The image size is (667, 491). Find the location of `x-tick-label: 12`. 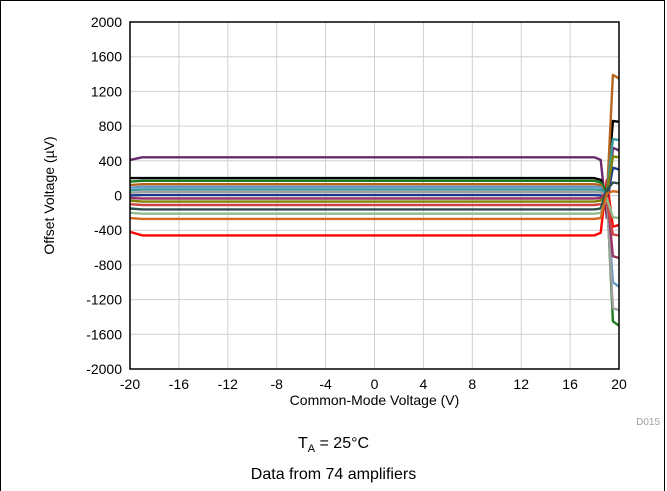

x-tick-label: 12 is located at coordinates (521, 384).